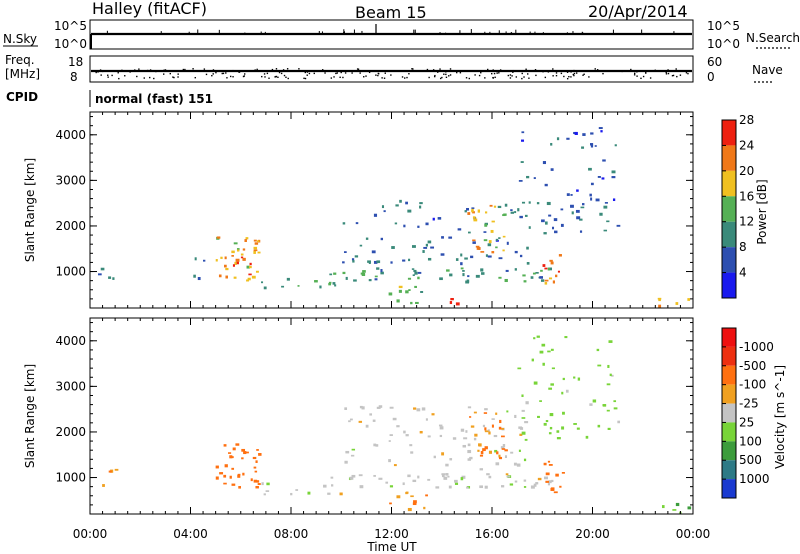 The width and height of the screenshot is (800, 554). I want to click on x-axis-tick-labels: 00:00 04:00 08:00 12:00 16:00 20:00 00:00, so click(392, 534).